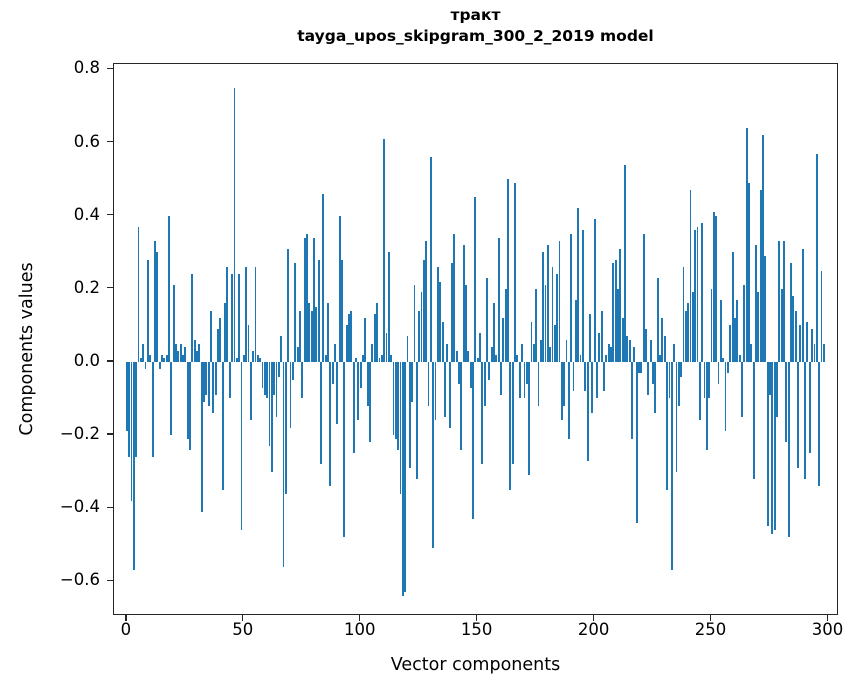  What do you see at coordinates (79, 433) in the screenshot?
I see `y-tick-label: −0.2` at bounding box center [79, 433].